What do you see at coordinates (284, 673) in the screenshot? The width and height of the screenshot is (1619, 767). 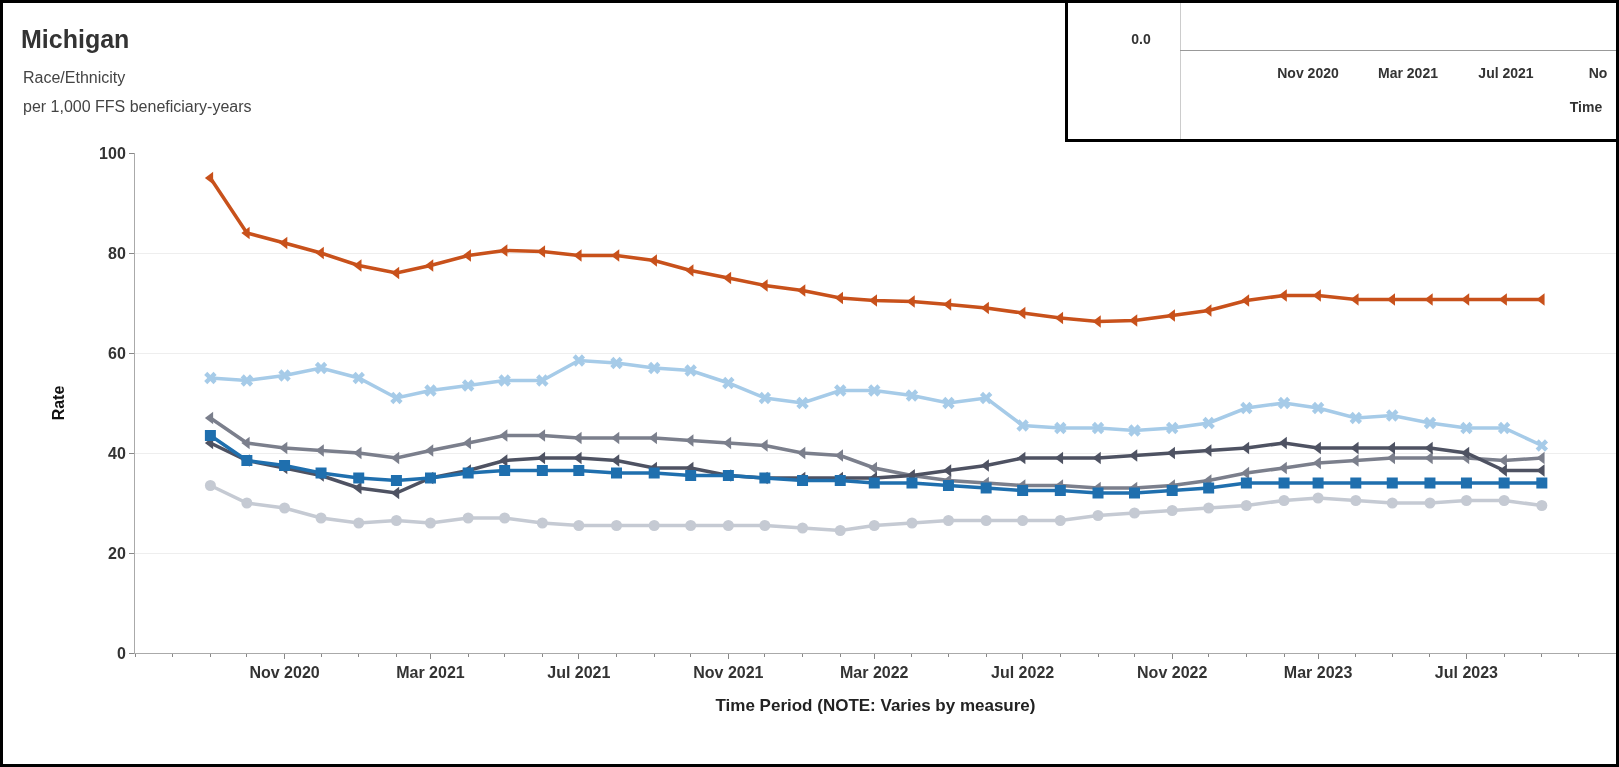 I see `x-tick-label: Nov 2020` at bounding box center [284, 673].